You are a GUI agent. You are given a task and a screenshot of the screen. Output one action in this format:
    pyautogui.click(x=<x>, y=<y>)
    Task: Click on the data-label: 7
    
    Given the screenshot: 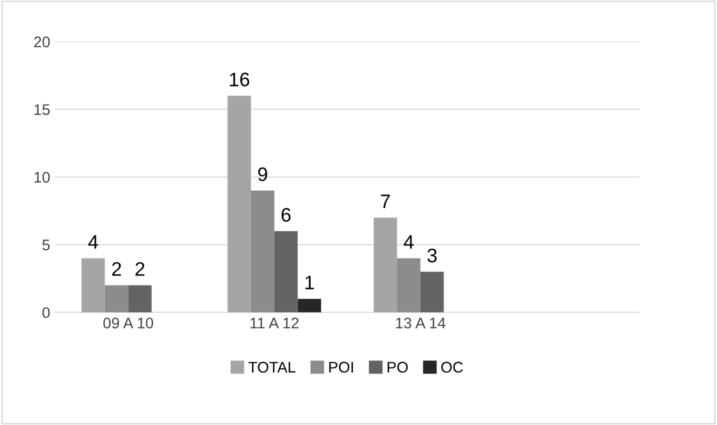 What is the action you would take?
    pyautogui.click(x=385, y=201)
    